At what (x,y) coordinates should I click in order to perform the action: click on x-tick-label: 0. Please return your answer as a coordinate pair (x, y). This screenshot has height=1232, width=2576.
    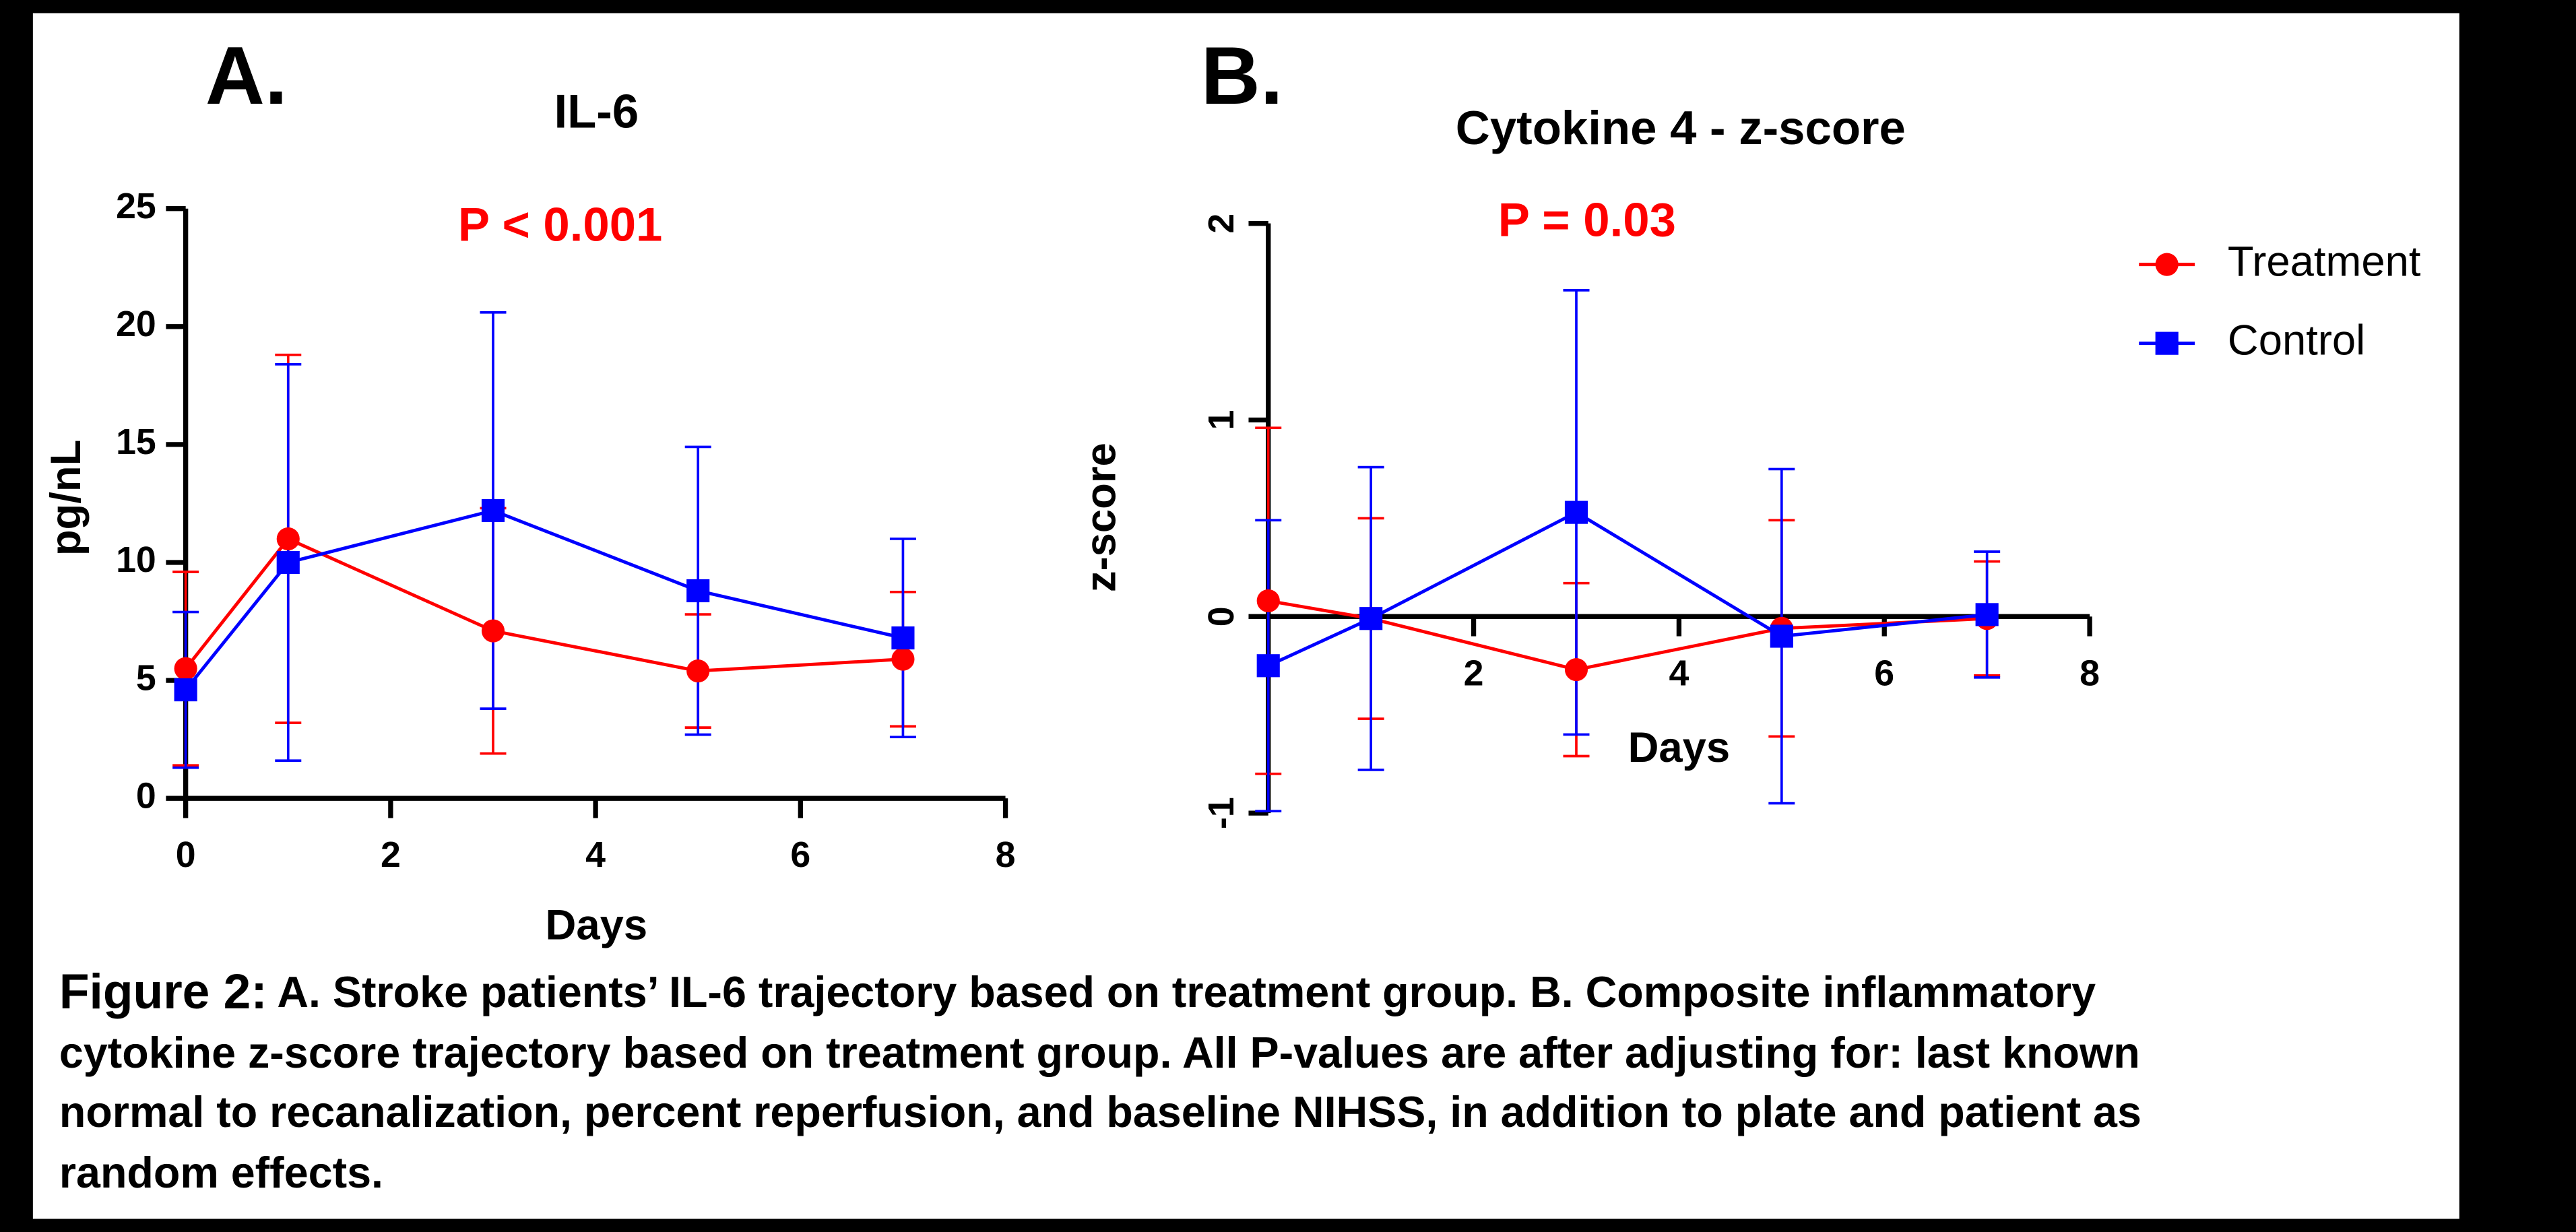
    Looking at the image, I should click on (186, 855).